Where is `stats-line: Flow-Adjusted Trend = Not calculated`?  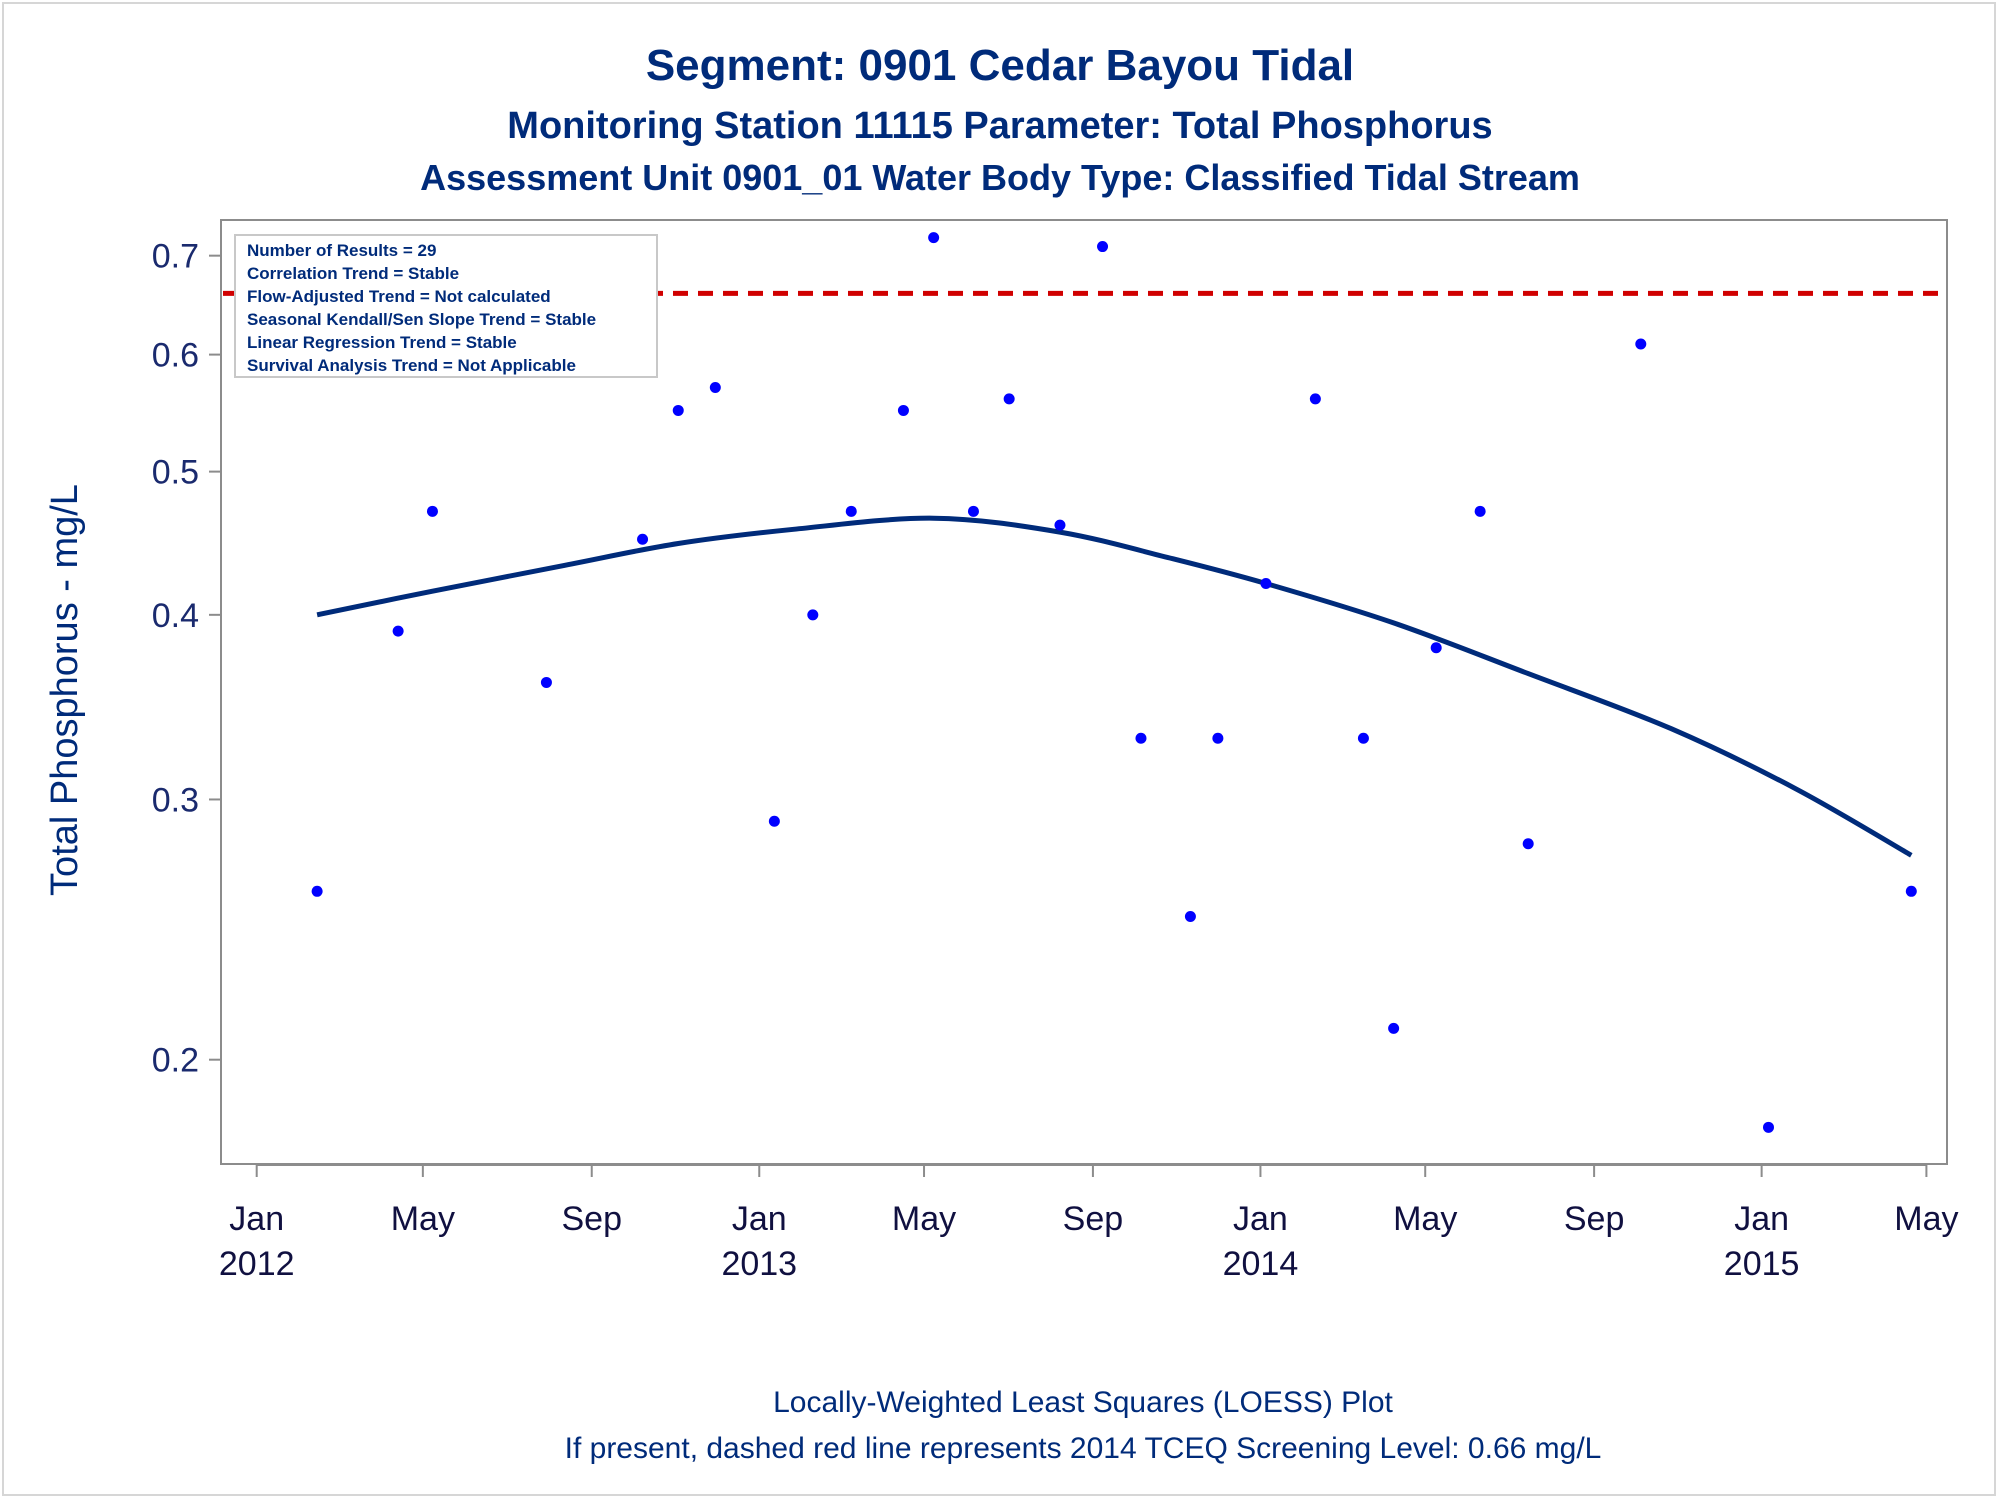 stats-line: Flow-Adjusted Trend = Not calculated is located at coordinates (399, 296).